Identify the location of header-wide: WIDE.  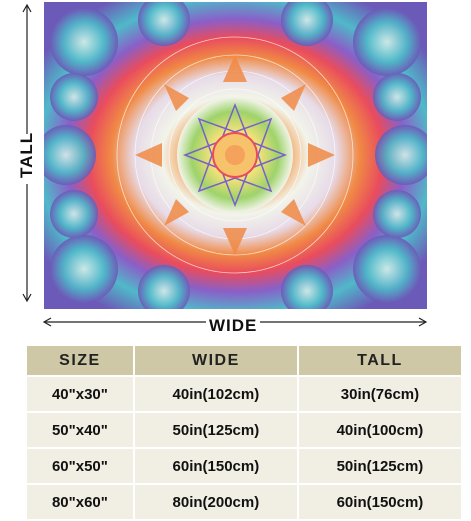
(215, 360).